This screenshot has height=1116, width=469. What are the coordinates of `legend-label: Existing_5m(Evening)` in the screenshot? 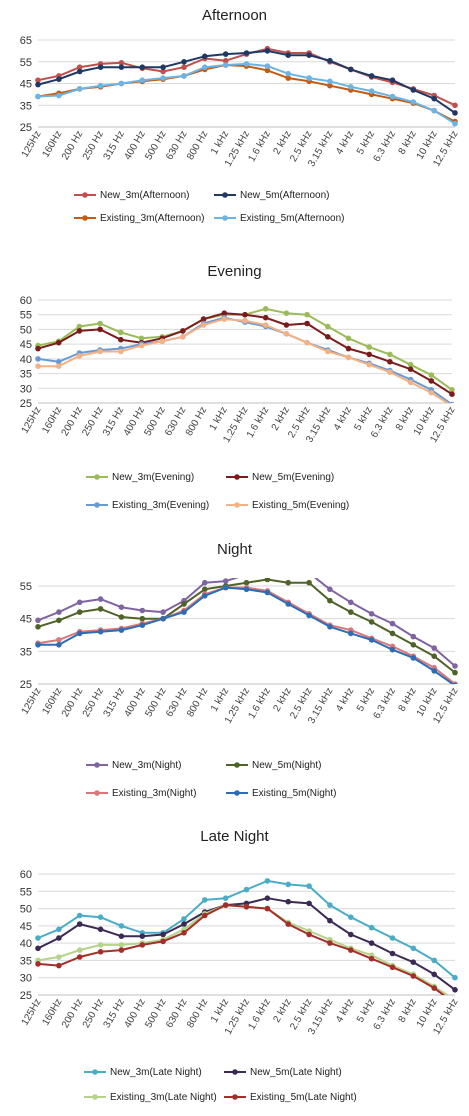 It's located at (300, 505).